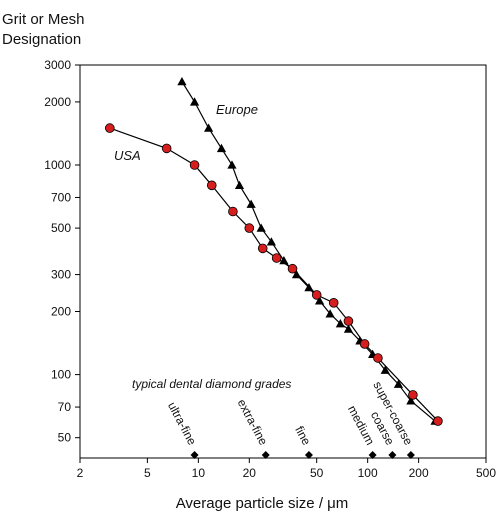 The height and width of the screenshot is (525, 500). I want to click on grade-label: extra-fine, so click(253, 422).